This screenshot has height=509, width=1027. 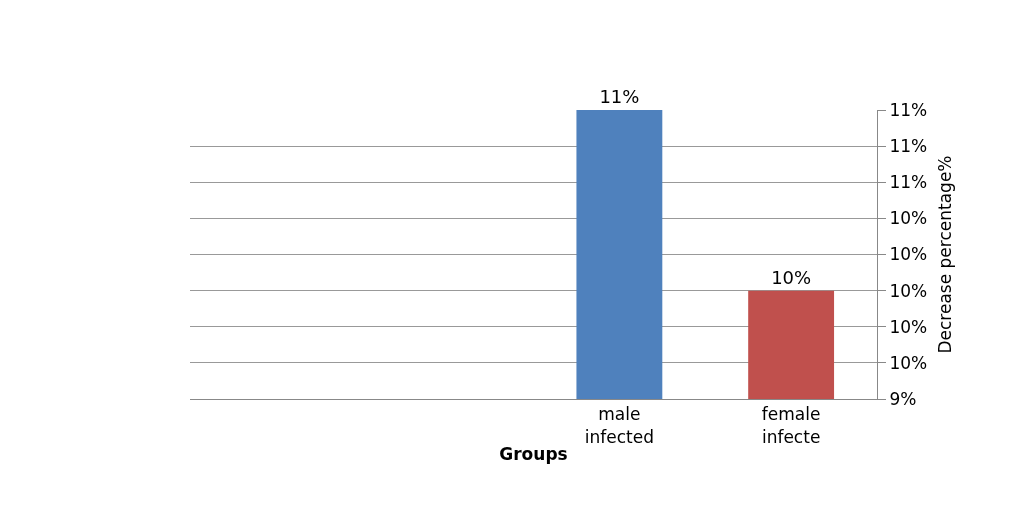 What do you see at coordinates (619, 425) in the screenshot?
I see `x-tick-label: male infected` at bounding box center [619, 425].